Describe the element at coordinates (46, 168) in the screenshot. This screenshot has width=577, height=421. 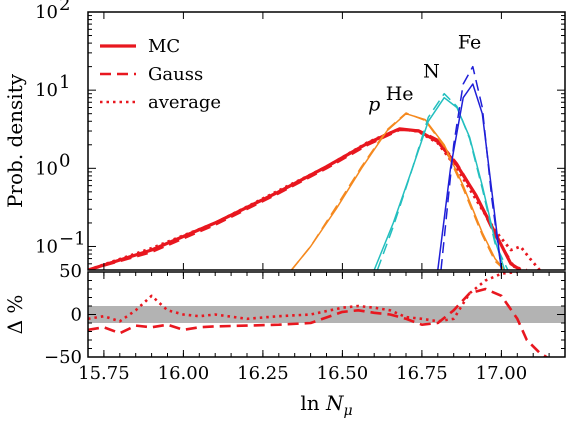
I see `density-ytick-label-1: 10` at that location.